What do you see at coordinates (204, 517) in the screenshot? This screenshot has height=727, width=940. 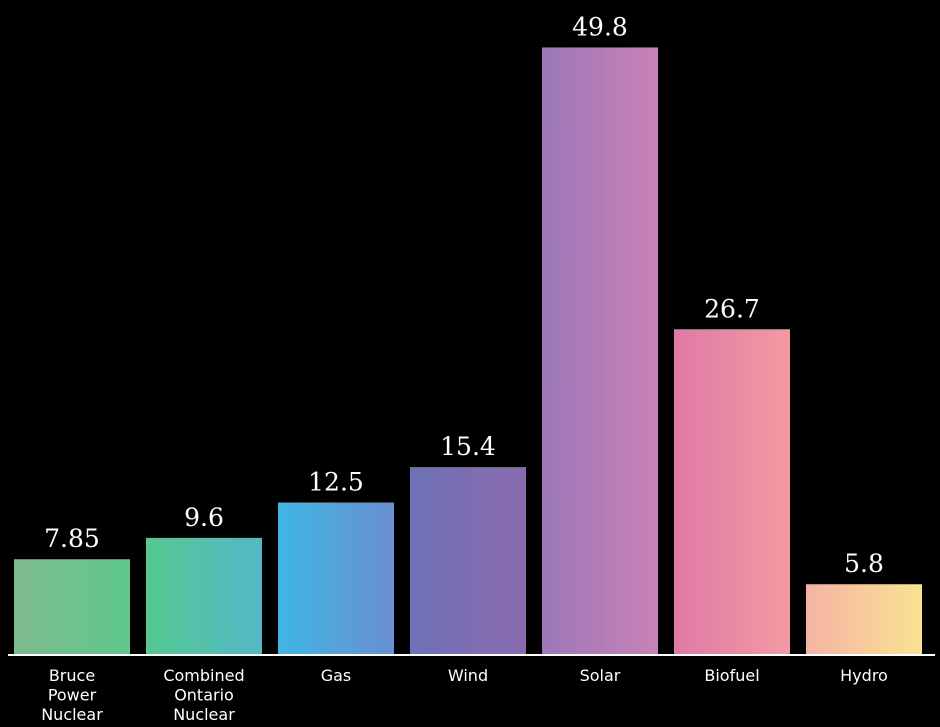 I see `value-label-1: 9.6` at bounding box center [204, 517].